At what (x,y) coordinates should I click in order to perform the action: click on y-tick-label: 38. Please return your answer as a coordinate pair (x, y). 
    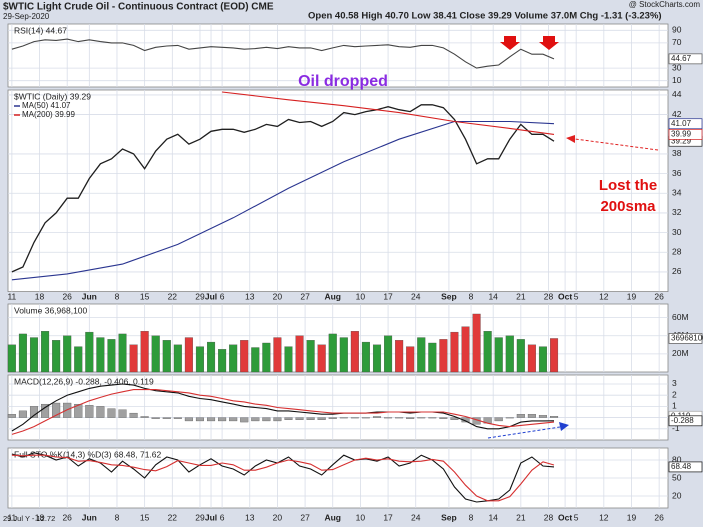
    Looking at the image, I should click on (677, 153).